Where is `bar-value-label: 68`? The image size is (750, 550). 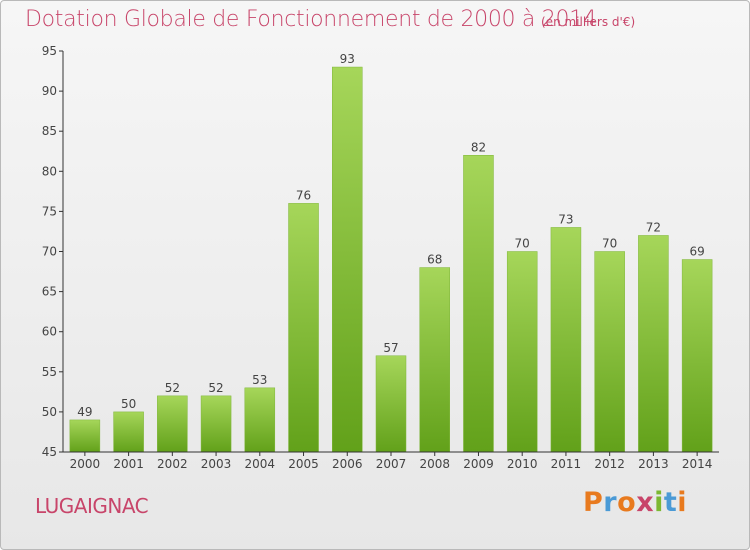 bar-value-label: 68 is located at coordinates (434, 260).